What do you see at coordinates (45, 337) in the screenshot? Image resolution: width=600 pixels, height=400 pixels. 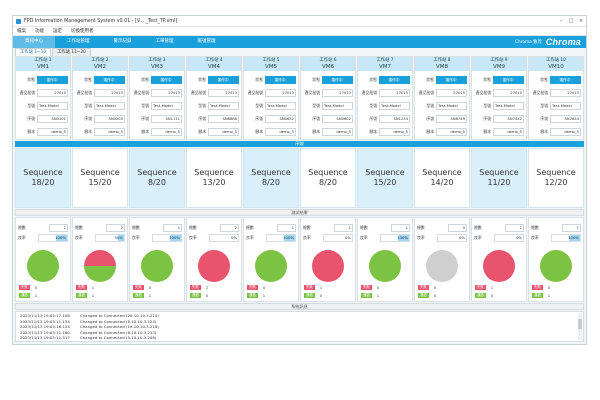 I see `log-timestamp: 2023/11/13 19:05:11.517` at bounding box center [45, 337].